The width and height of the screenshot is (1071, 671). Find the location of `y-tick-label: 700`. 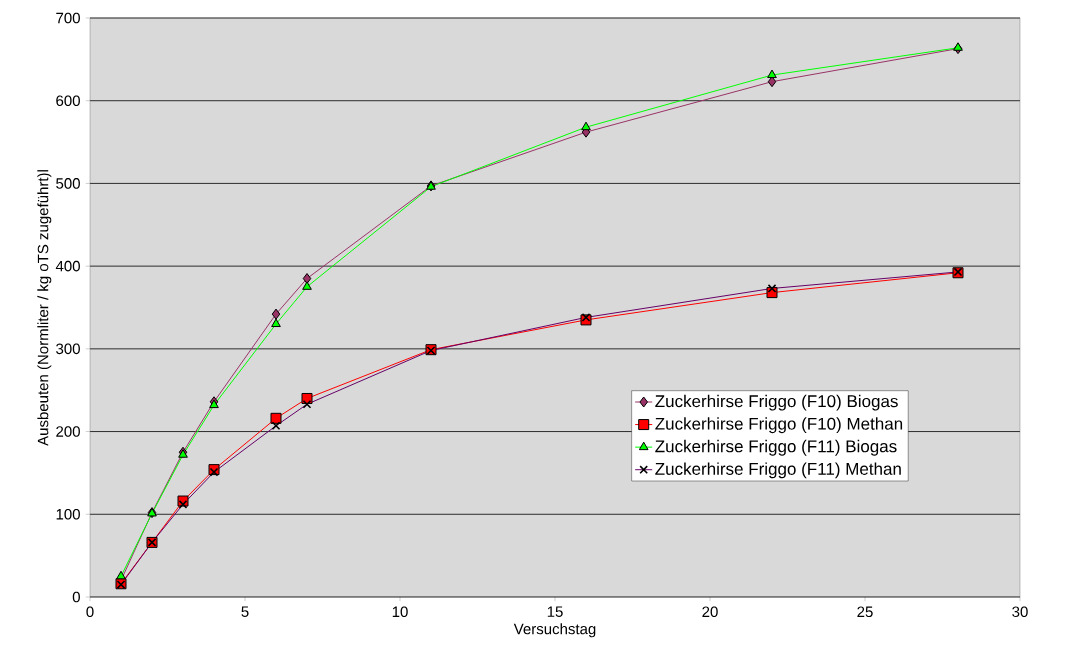

y-tick-label: 700 is located at coordinates (68, 18).